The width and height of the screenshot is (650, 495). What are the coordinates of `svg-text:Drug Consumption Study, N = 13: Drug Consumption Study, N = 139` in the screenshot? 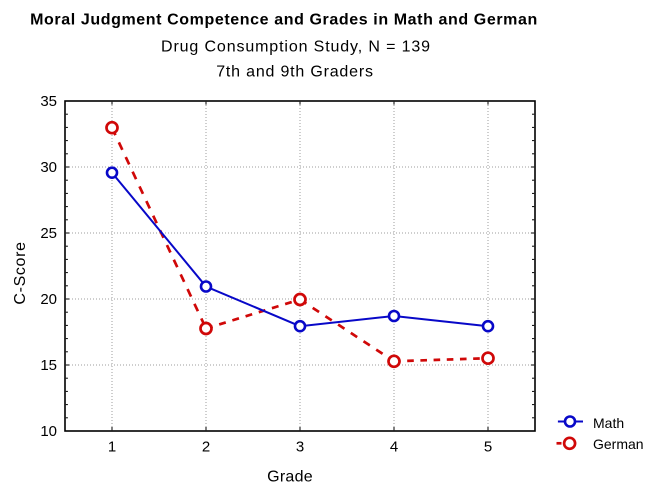 It's located at (296, 47).